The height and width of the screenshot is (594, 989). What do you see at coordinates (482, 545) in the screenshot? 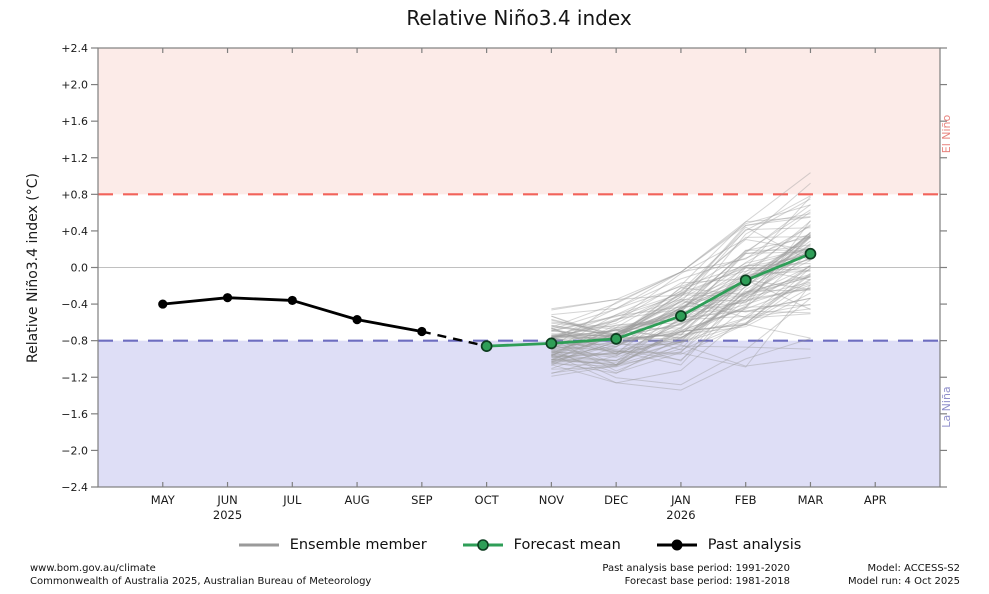
I see `forecast-mean-swatch-icon` at bounding box center [482, 545].